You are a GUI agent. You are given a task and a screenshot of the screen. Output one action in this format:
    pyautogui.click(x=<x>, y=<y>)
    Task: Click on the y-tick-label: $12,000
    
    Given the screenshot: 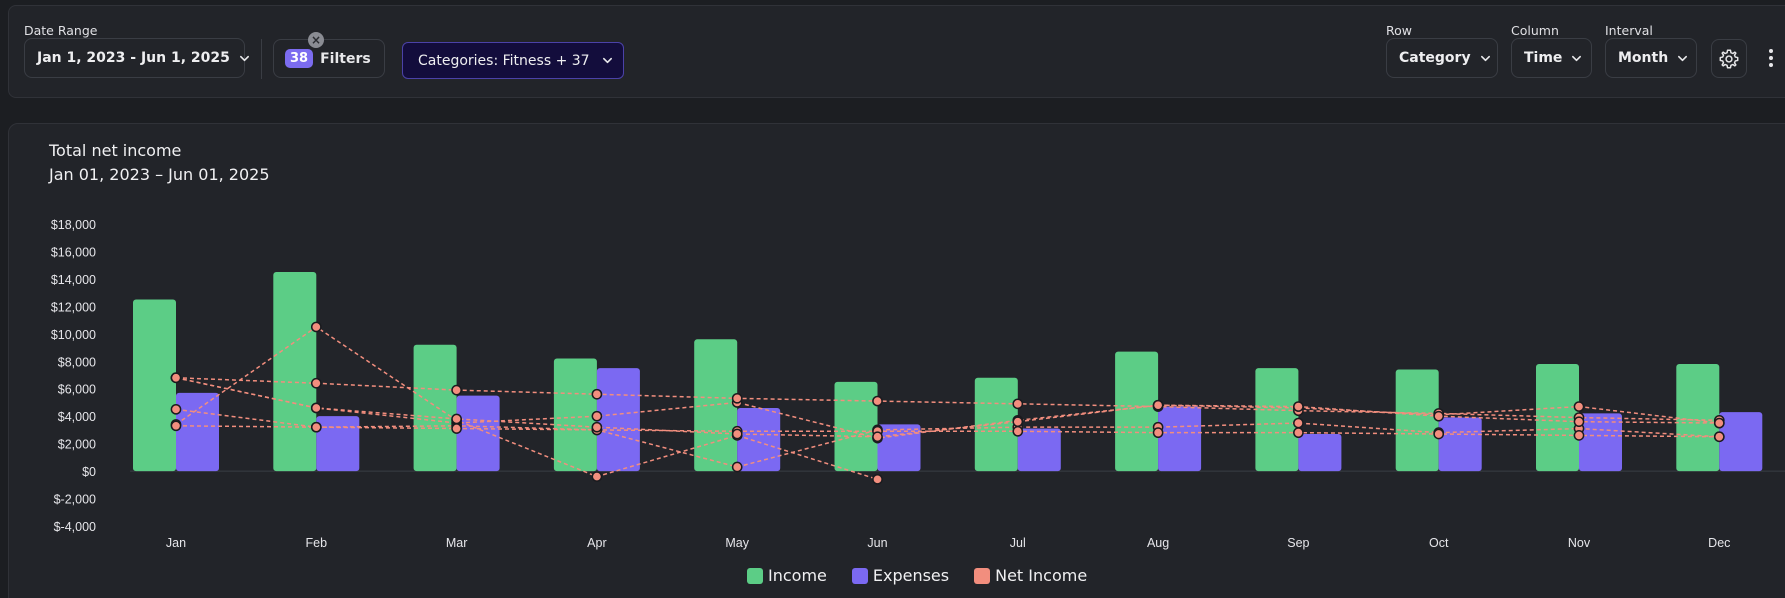 What is the action you would take?
    pyautogui.click(x=73, y=307)
    